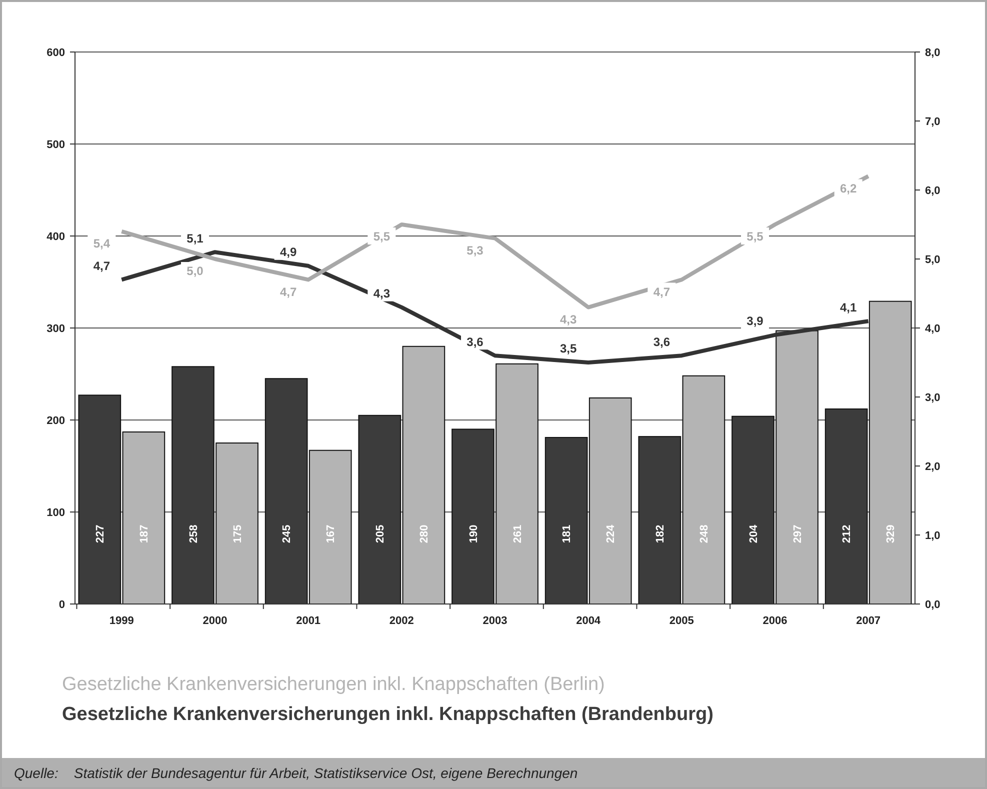 The width and height of the screenshot is (987, 789). I want to click on data-label: 190, so click(474, 534).